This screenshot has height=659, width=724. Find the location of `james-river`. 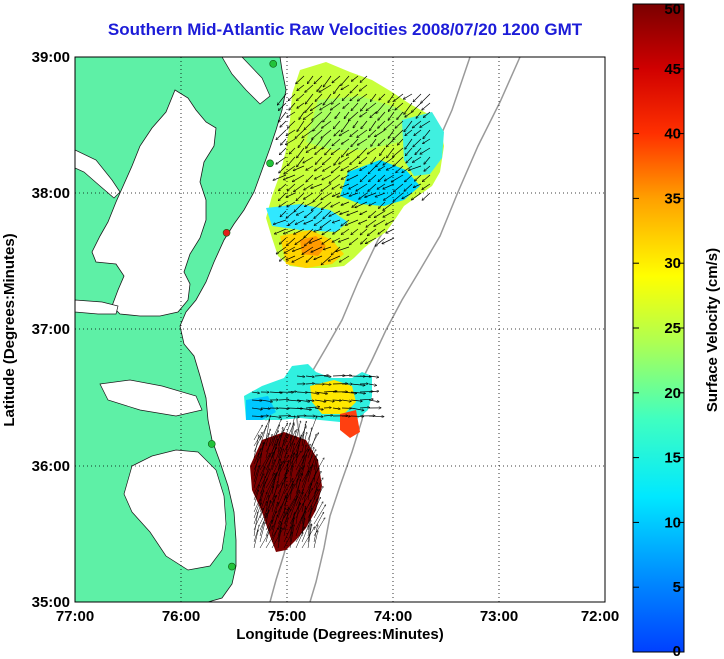

james-river is located at coordinates (97, 307).